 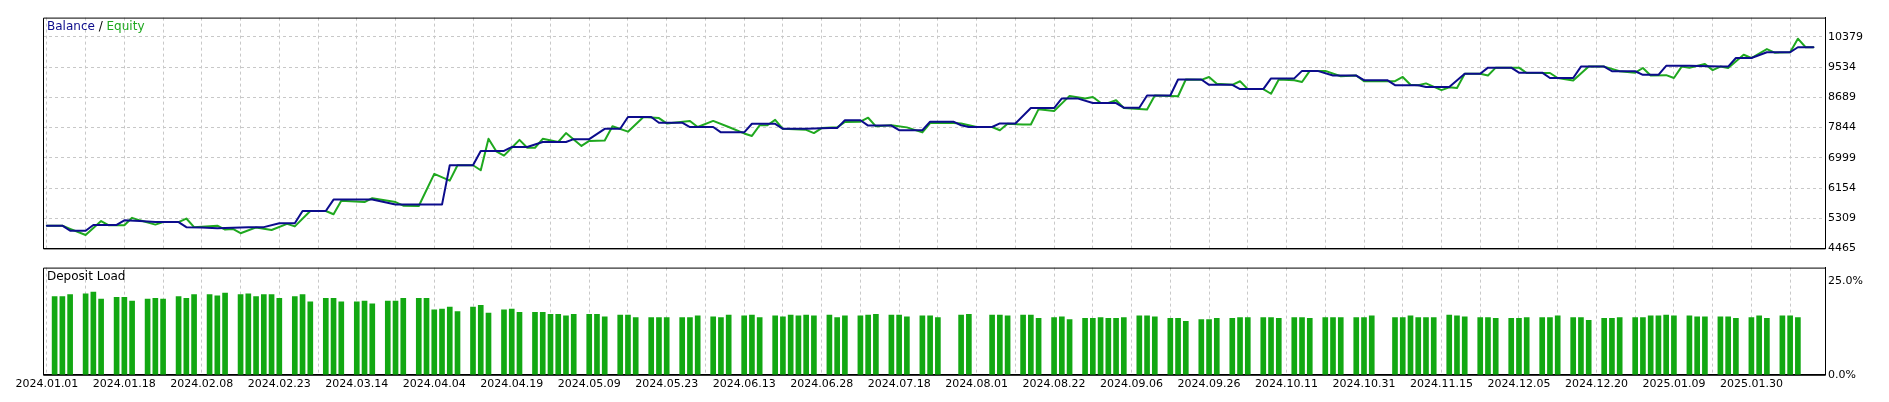 What do you see at coordinates (357, 384) in the screenshot?
I see `x-tick-label: 2024.03.14` at bounding box center [357, 384].